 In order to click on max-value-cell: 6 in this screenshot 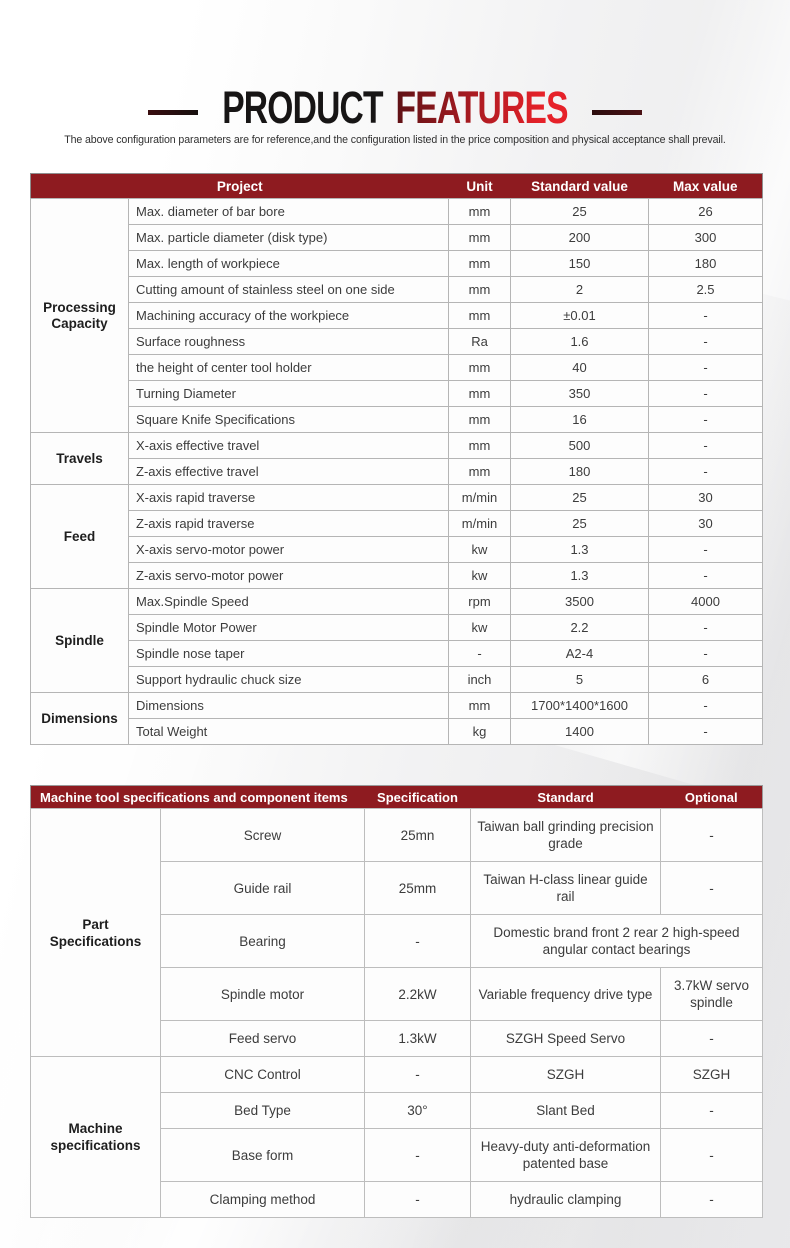, I will do `click(705, 679)`.